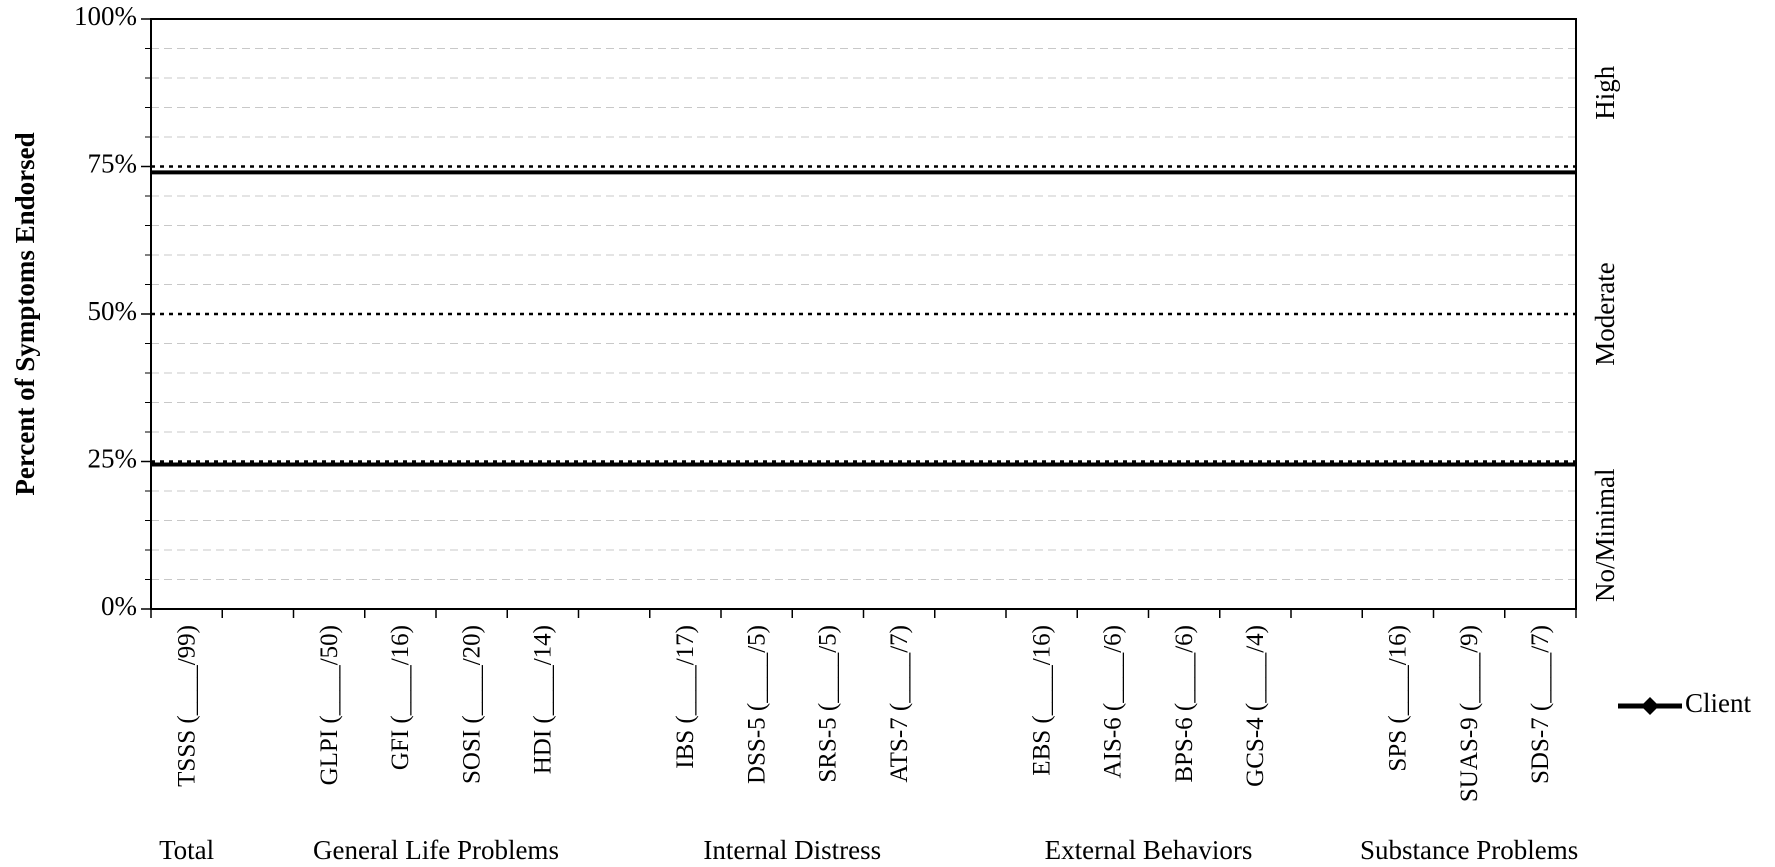 Image resolution: width=1775 pixels, height=867 pixels. What do you see at coordinates (792, 850) in the screenshot?
I see `group-label: Internal Distress` at bounding box center [792, 850].